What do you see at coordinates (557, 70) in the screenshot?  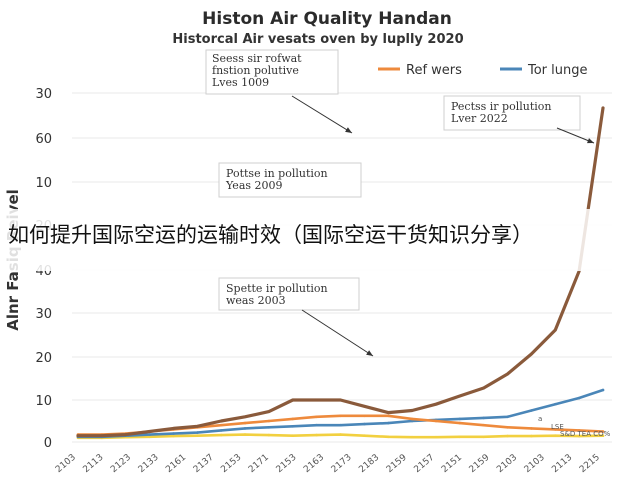 I see `legend-label: Tor lunge` at bounding box center [557, 70].